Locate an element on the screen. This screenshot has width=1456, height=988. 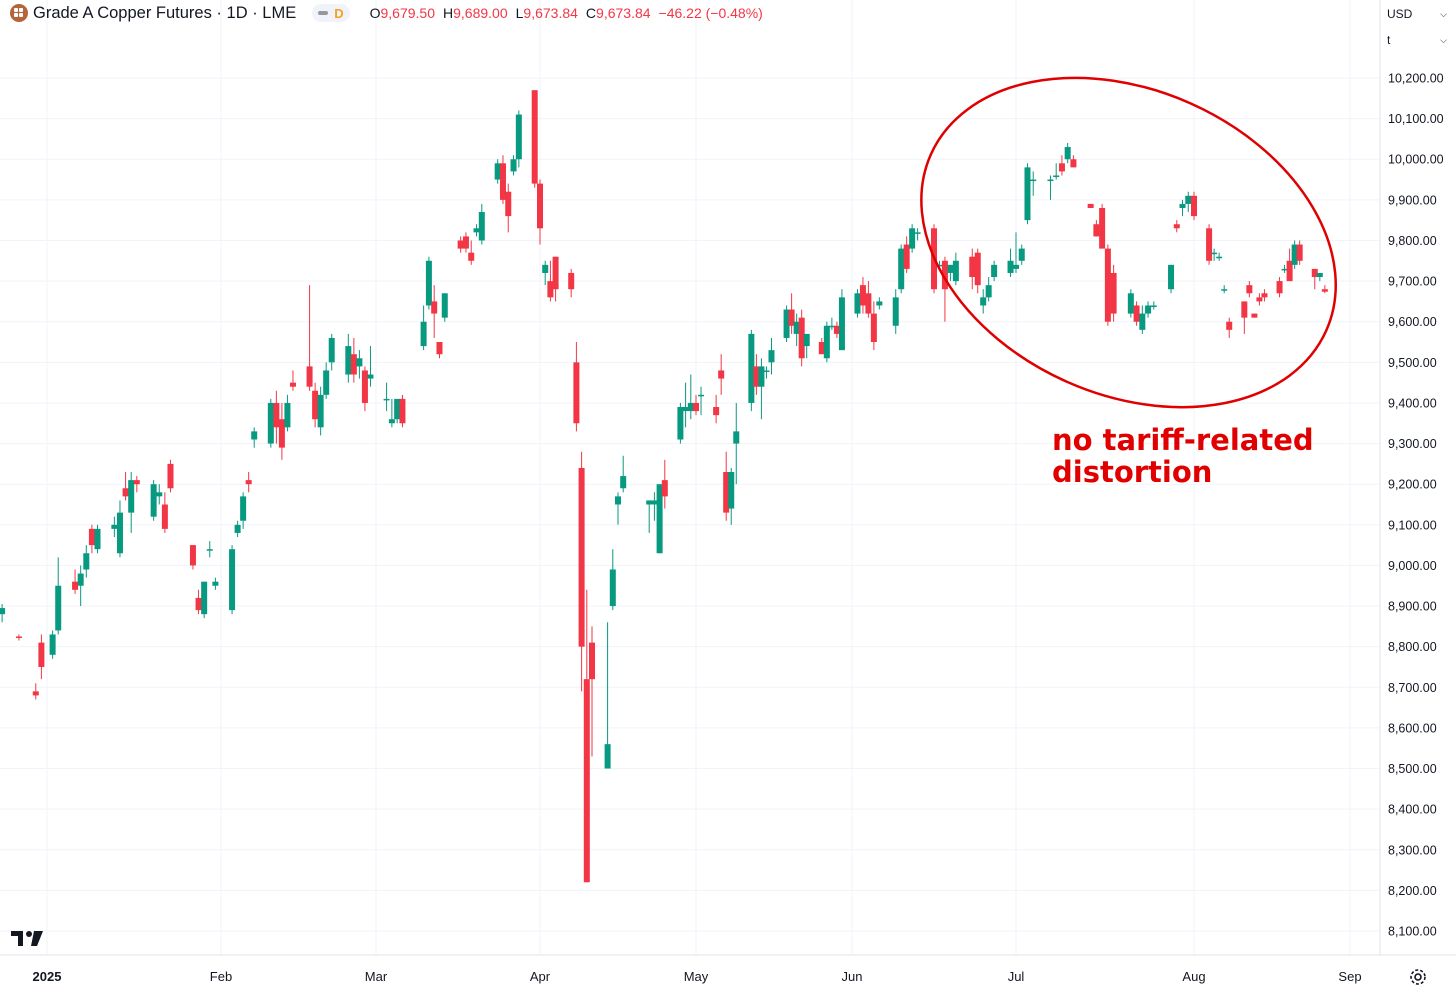
unit-selector: t ⌵ is located at coordinates (1417, 40).